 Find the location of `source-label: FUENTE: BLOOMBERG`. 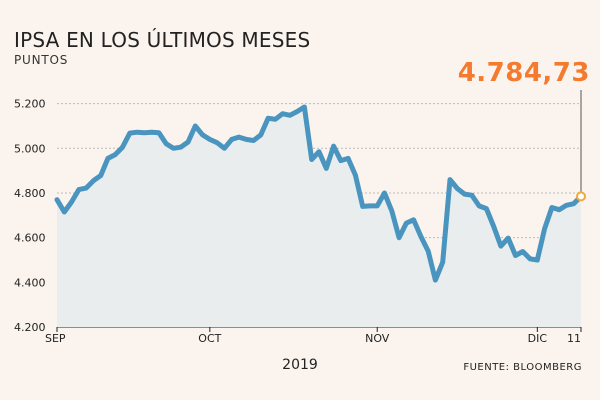

source-label: FUENTE: BLOOMBERG is located at coordinates (522, 367).